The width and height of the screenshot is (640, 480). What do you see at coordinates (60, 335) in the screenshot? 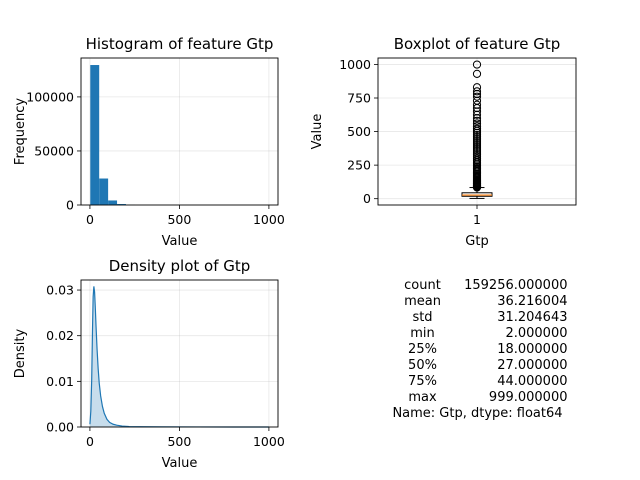
I see `y-tick-label: 0.02` at bounding box center [60, 335].